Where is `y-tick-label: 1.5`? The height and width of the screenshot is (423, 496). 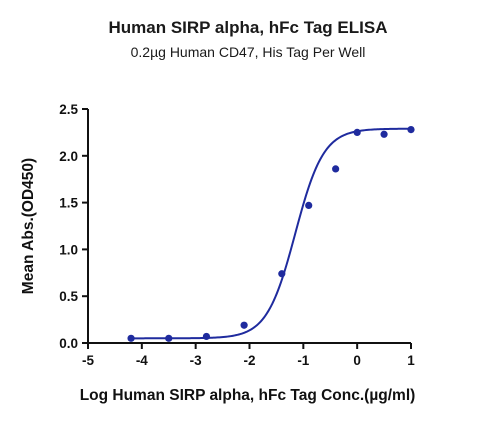 y-tick-label: 1.5 is located at coordinates (68, 203).